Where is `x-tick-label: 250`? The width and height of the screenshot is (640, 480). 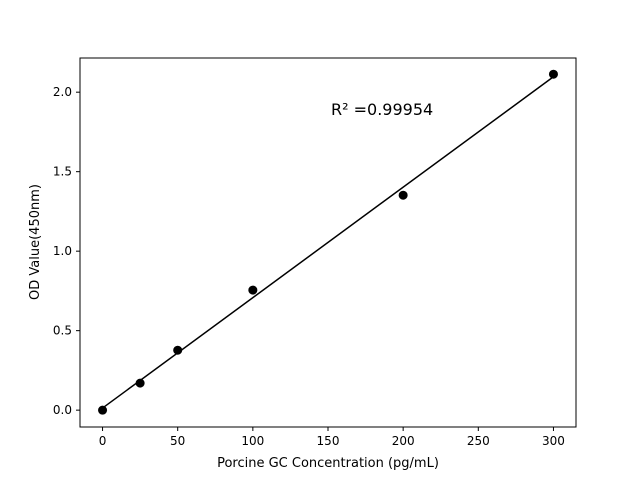
x-tick-label: 250 is located at coordinates (478, 441).